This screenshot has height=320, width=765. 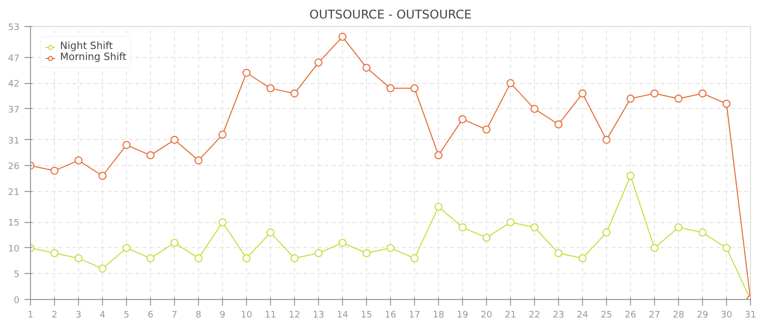 I want to click on y-tick-label: 26, so click(x=14, y=167).